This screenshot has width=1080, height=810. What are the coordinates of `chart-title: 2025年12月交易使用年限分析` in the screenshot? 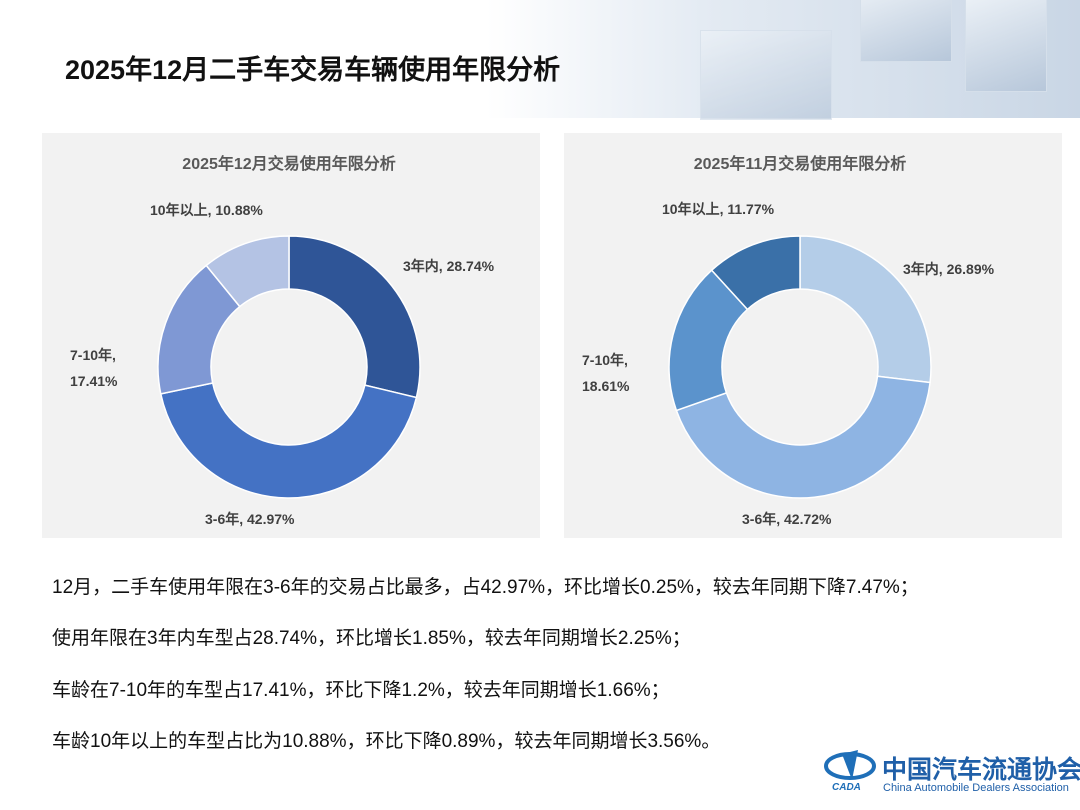 It's located at (289, 164).